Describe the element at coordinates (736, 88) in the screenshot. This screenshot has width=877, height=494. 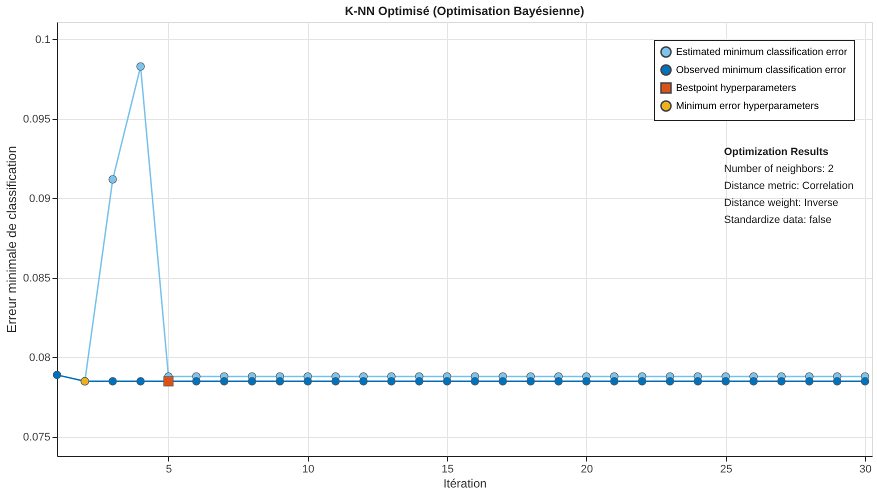
I see `legend-label: Bestpoint hyperparameters` at that location.